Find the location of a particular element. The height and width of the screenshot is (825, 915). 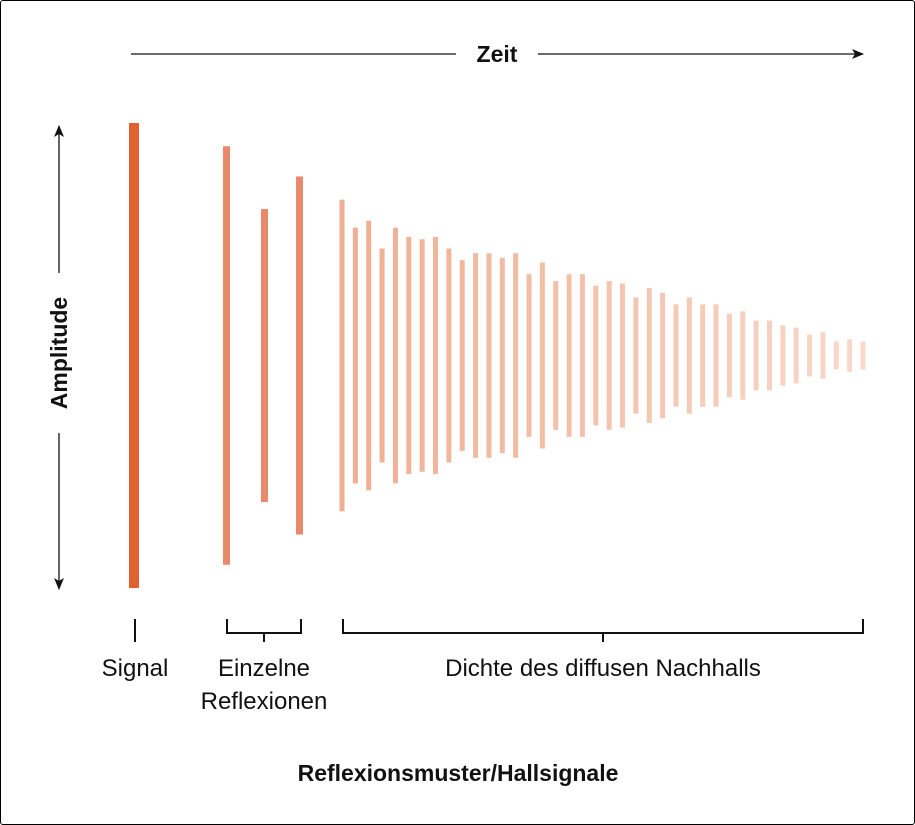

amplitude-axis-label: Amplitude is located at coordinates (59, 353).